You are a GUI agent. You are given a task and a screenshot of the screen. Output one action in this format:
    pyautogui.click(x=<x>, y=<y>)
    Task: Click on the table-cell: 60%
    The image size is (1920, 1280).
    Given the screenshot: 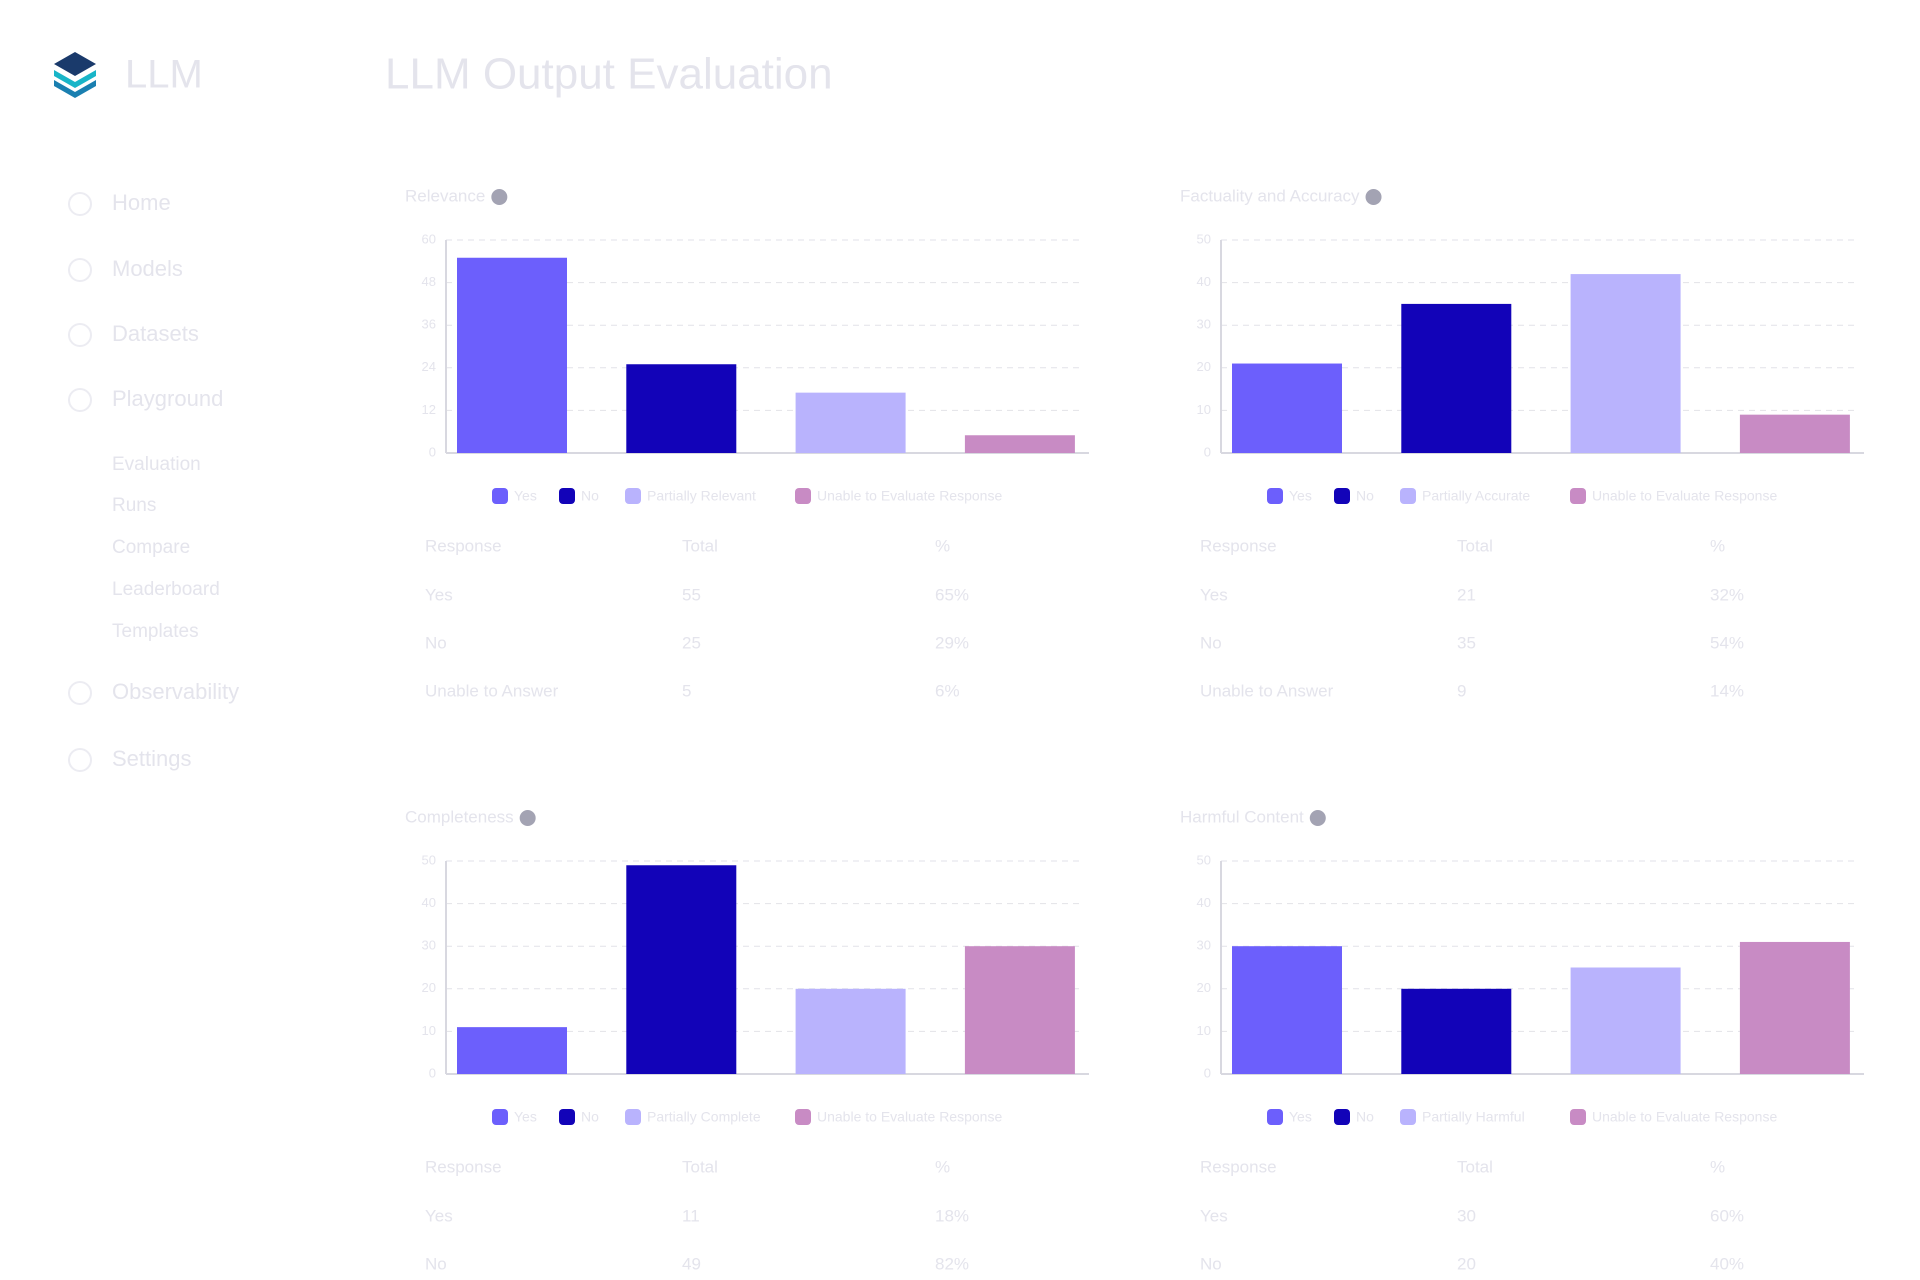 What is the action you would take?
    pyautogui.click(x=1727, y=1215)
    